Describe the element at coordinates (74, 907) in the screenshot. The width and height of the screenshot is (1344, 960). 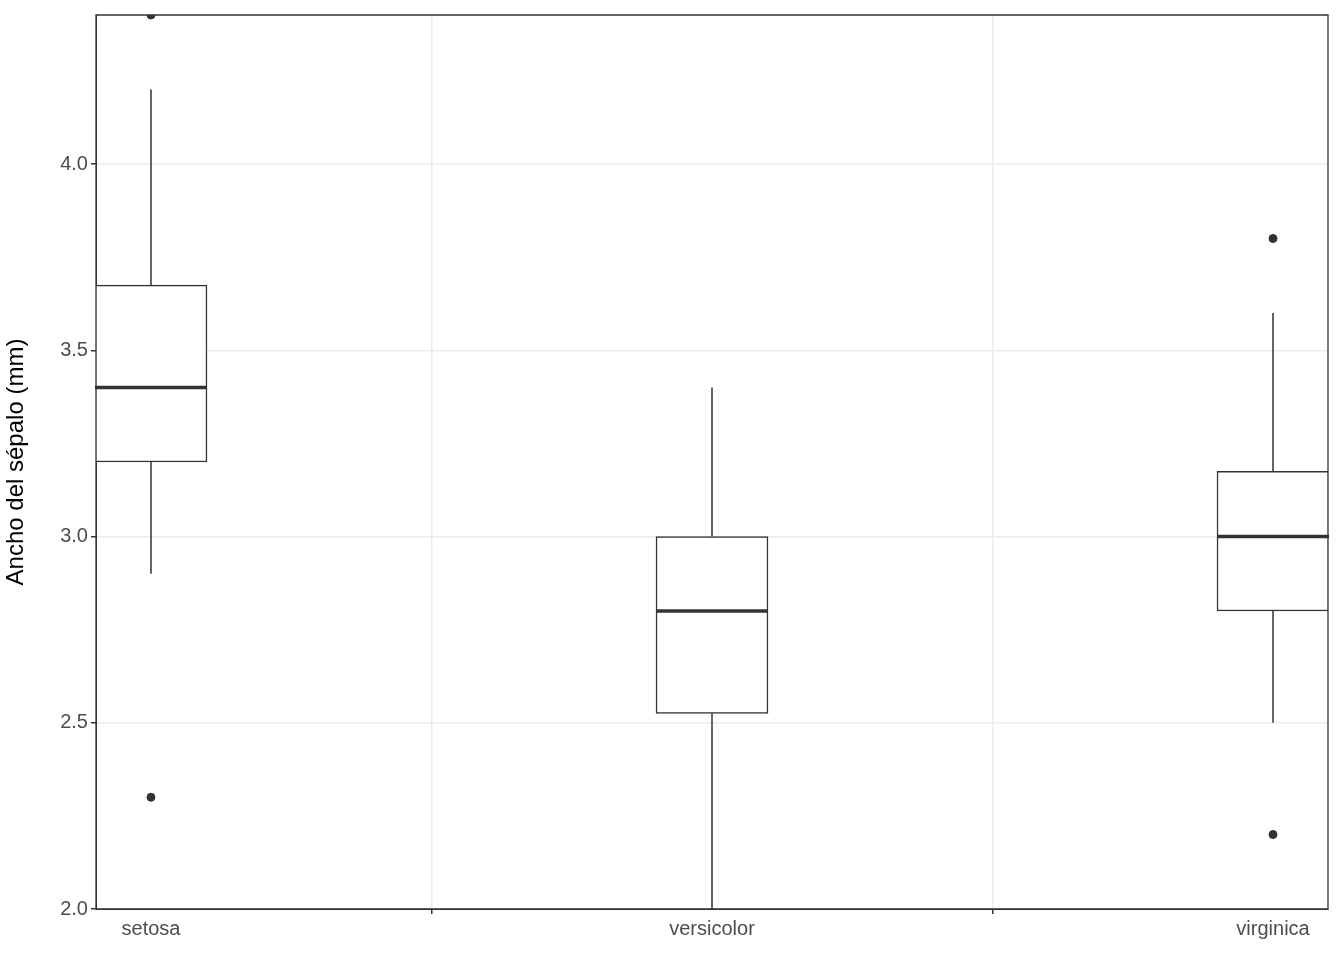
I see `y-tick-label: 2.0` at that location.